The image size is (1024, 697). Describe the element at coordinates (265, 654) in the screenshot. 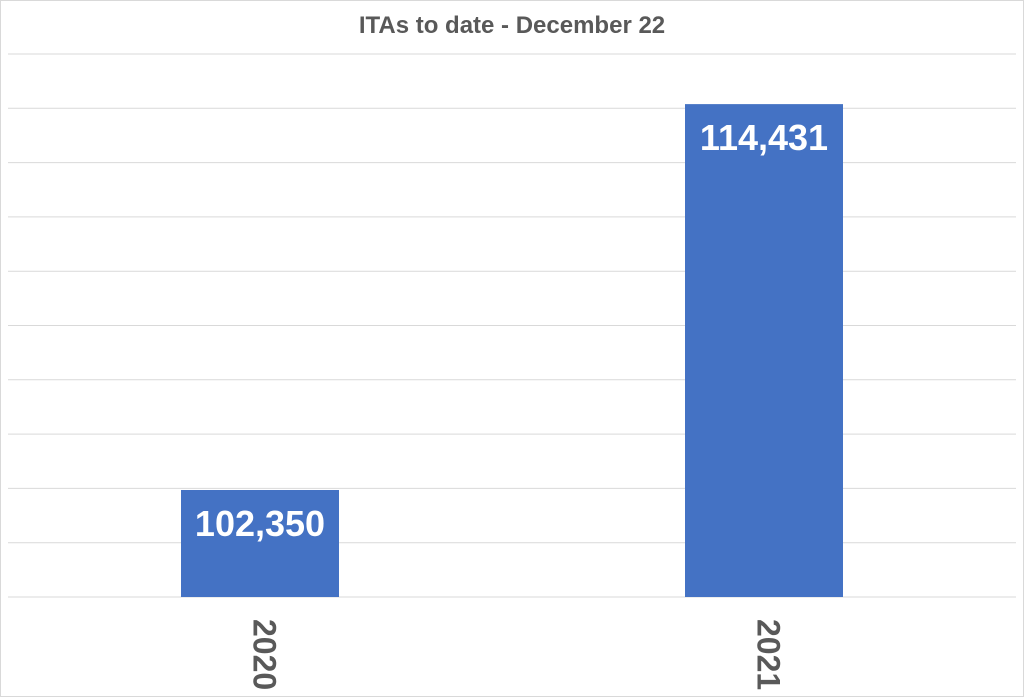

I see `x-tick-label-2020: 2020` at that location.